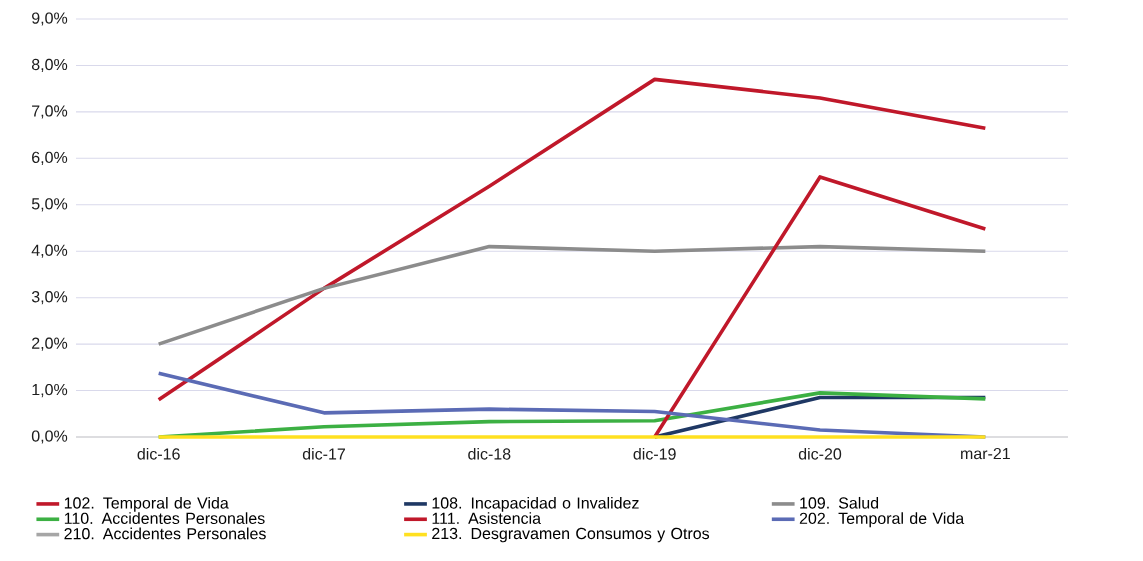 This screenshot has height=561, width=1143. What do you see at coordinates (535, 504) in the screenshot?
I see `legend-label: 108. Incapacidad o Invalidez` at bounding box center [535, 504].